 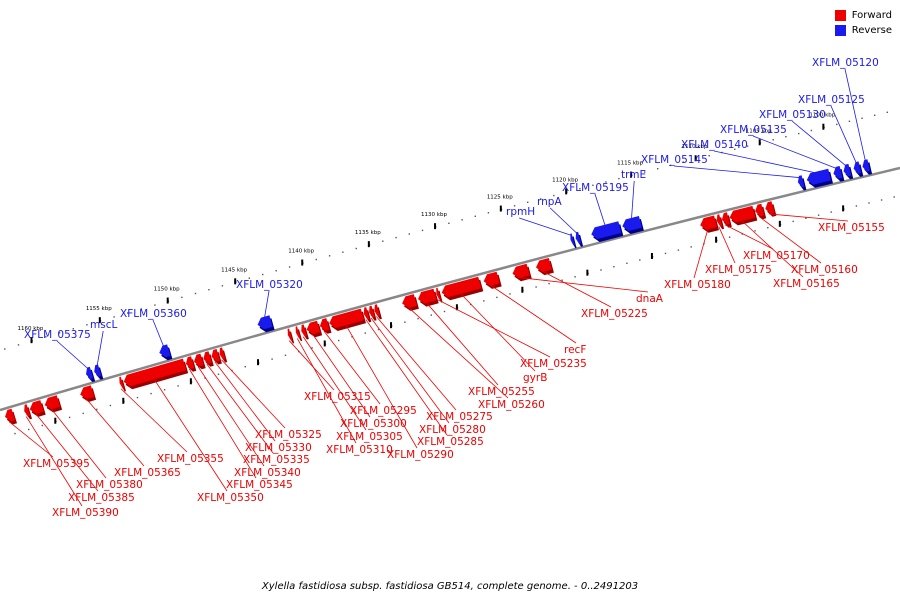 What do you see at coordinates (714, 145) in the screenshot?
I see `reverse-gene-label: XFLM_05140` at bounding box center [714, 145].